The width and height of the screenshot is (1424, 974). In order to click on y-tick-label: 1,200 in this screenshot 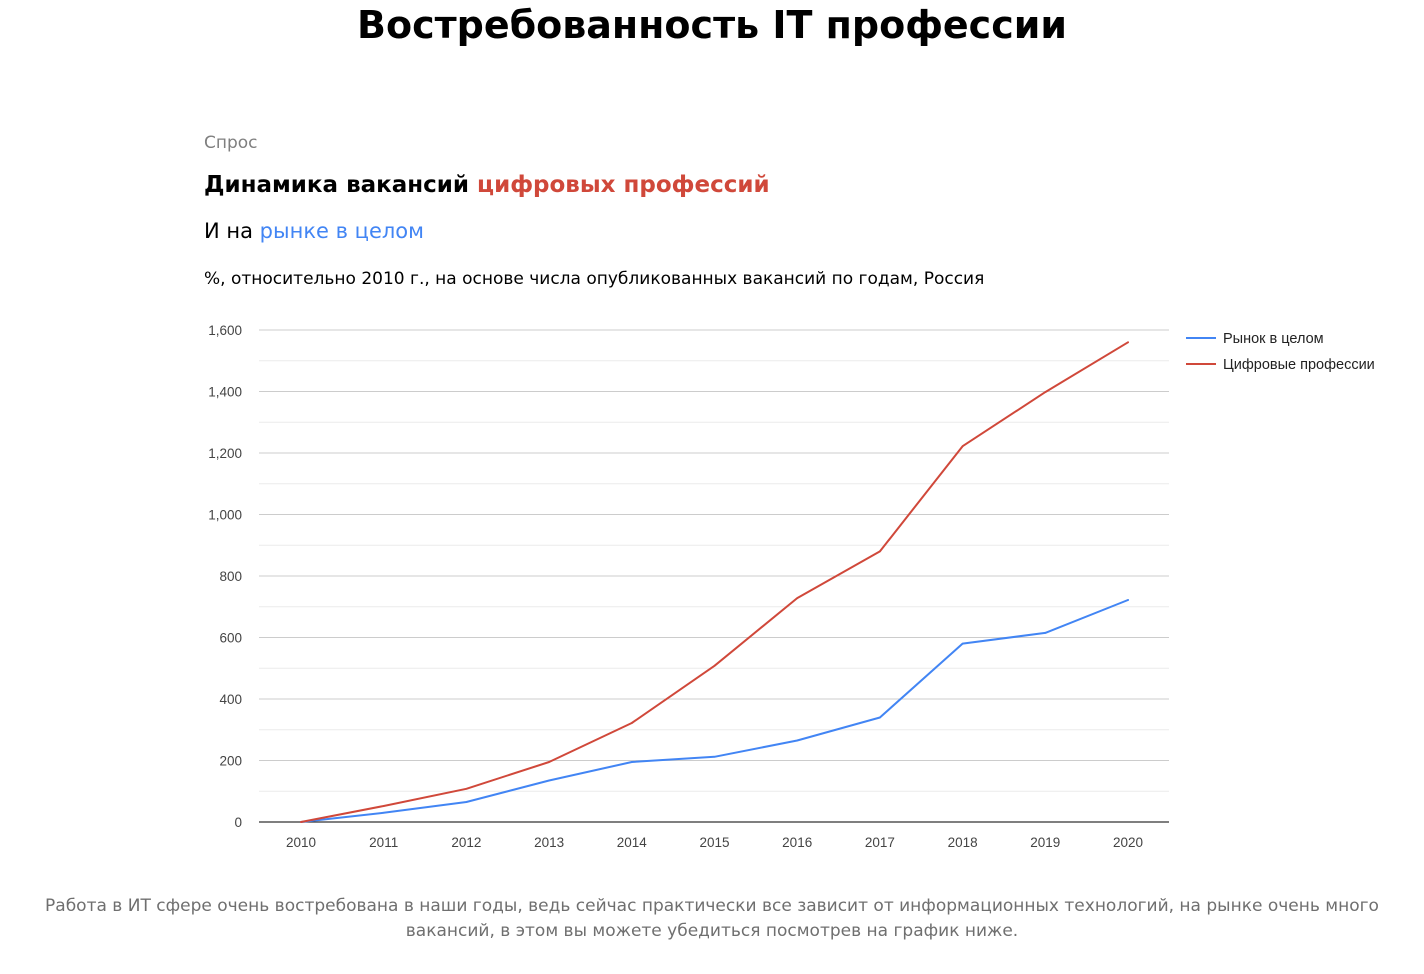, I will do `click(225, 453)`.